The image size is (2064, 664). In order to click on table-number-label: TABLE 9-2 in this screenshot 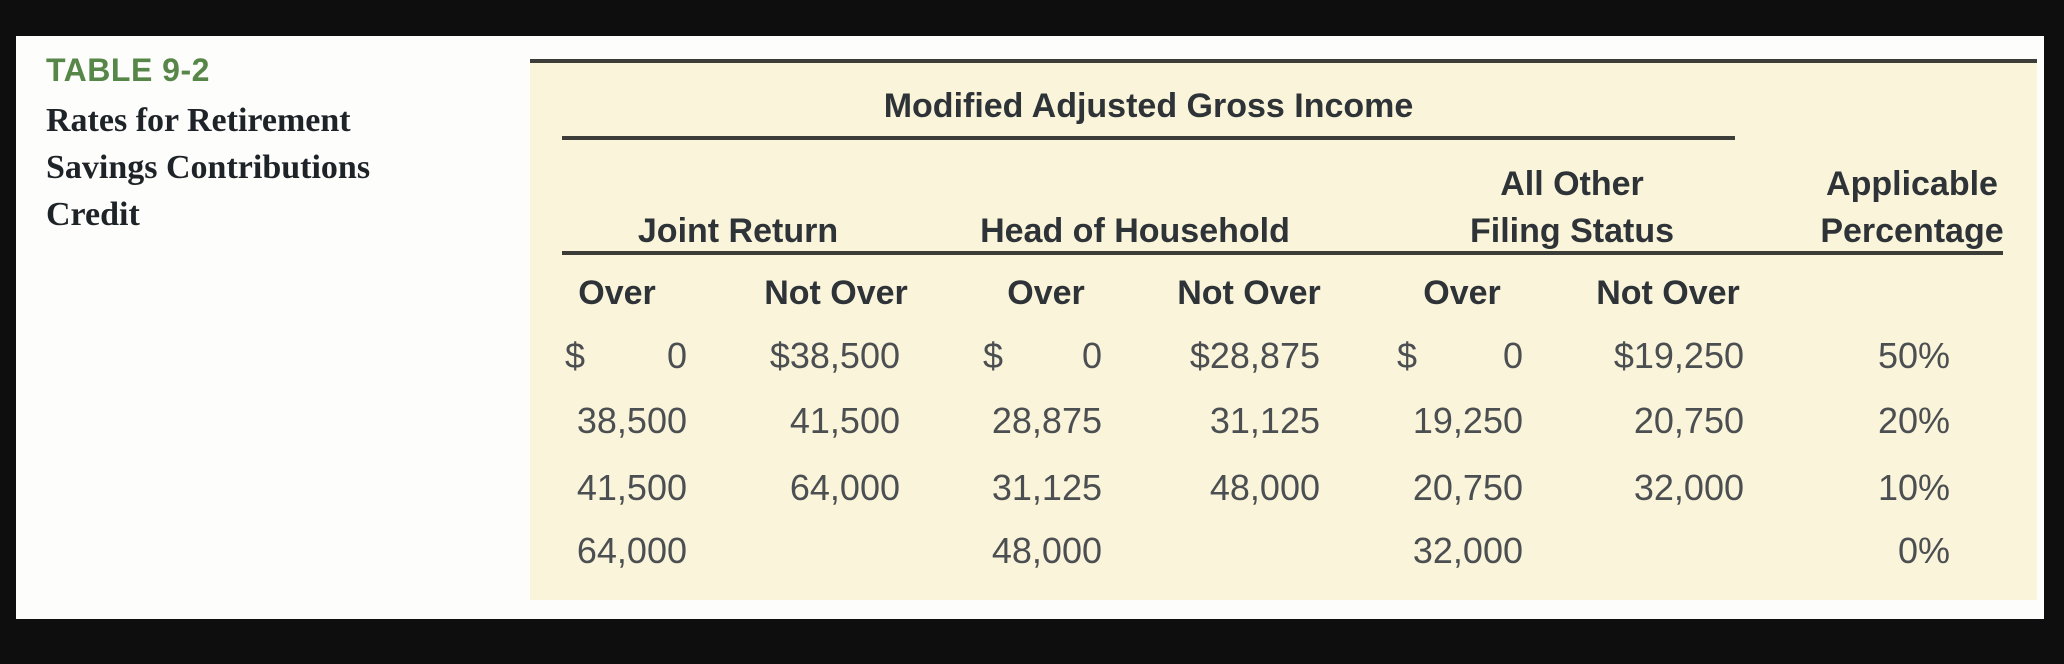, I will do `click(128, 70)`.